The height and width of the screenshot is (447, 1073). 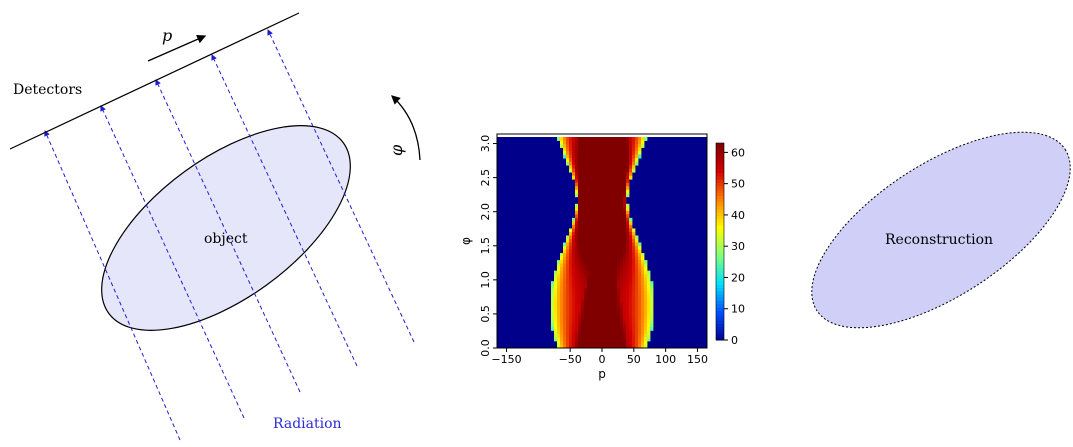 What do you see at coordinates (602, 374) in the screenshot?
I see `x-axis-label: p` at bounding box center [602, 374].